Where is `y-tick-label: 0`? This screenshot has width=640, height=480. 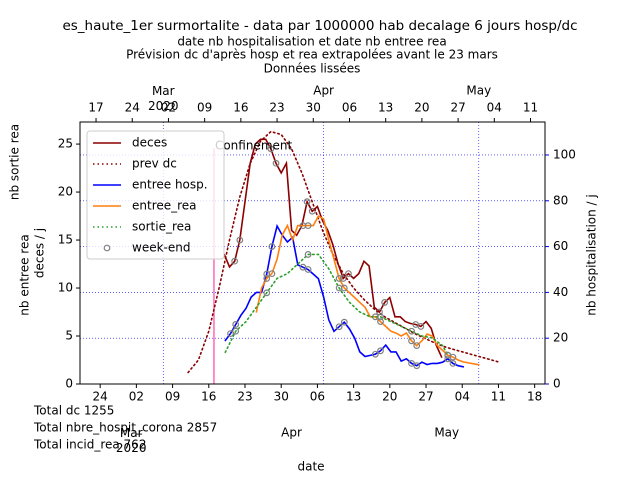 y-tick-label: 0 is located at coordinates (69, 384).